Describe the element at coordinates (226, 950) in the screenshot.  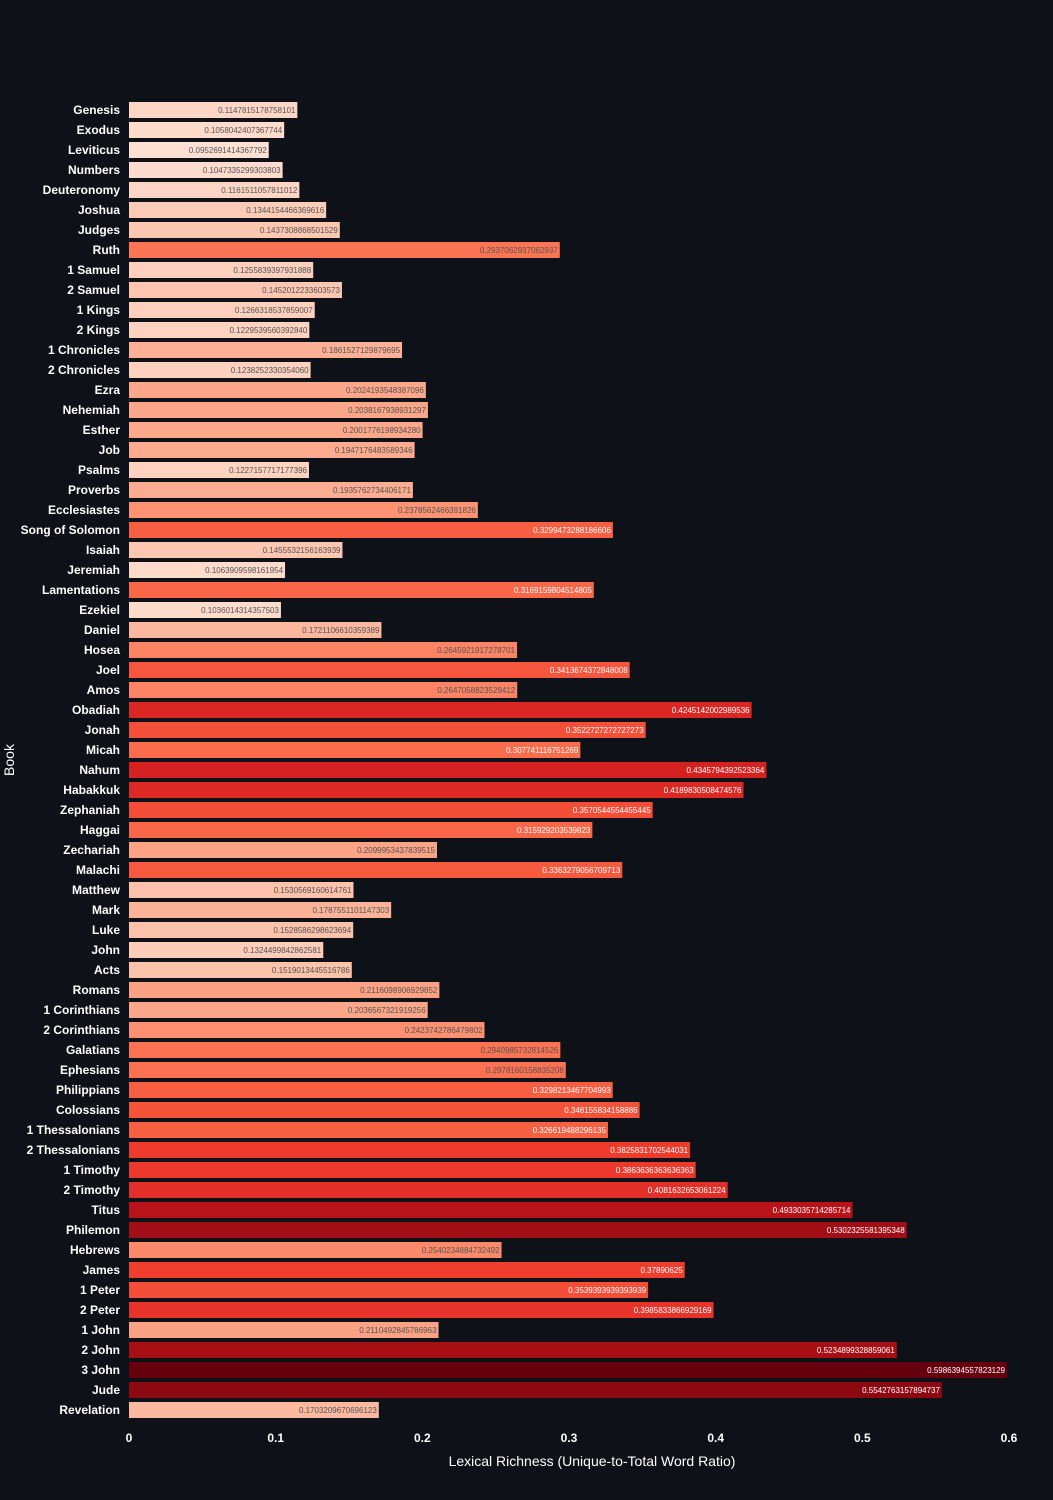
I see `bar-john` at that location.